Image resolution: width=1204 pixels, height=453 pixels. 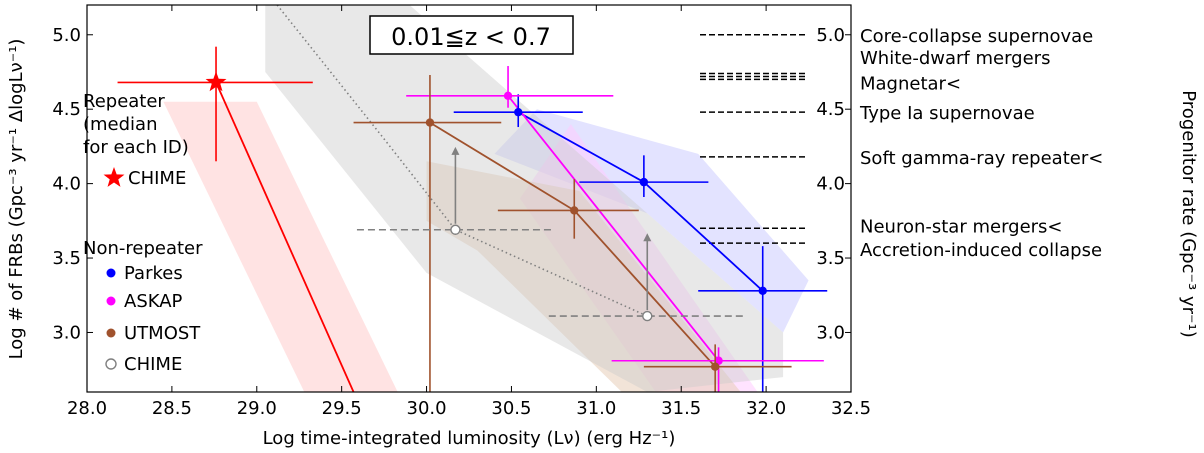 I want to click on marker-star-chime, so click(x=216, y=81).